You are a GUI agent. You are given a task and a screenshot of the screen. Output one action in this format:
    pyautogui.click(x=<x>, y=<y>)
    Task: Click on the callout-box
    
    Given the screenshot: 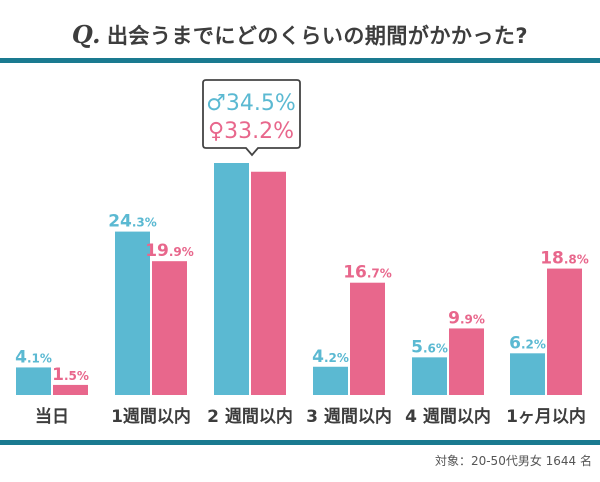 What is the action you would take?
    pyautogui.click(x=251, y=118)
    